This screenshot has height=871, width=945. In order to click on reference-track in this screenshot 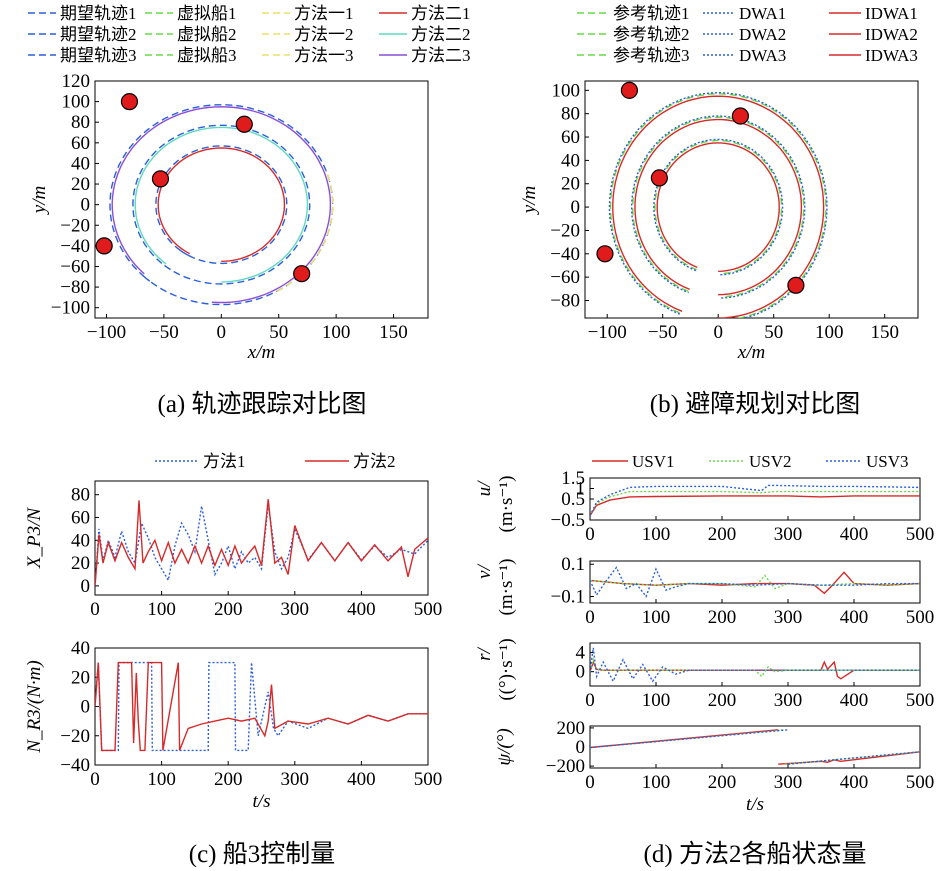, I will do `click(718, 205)`.